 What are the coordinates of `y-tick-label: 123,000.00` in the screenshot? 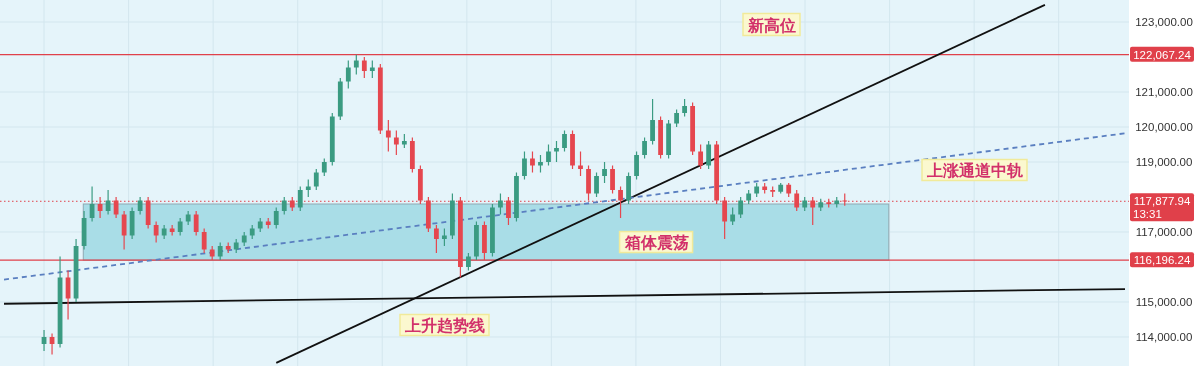 It's located at (1164, 22).